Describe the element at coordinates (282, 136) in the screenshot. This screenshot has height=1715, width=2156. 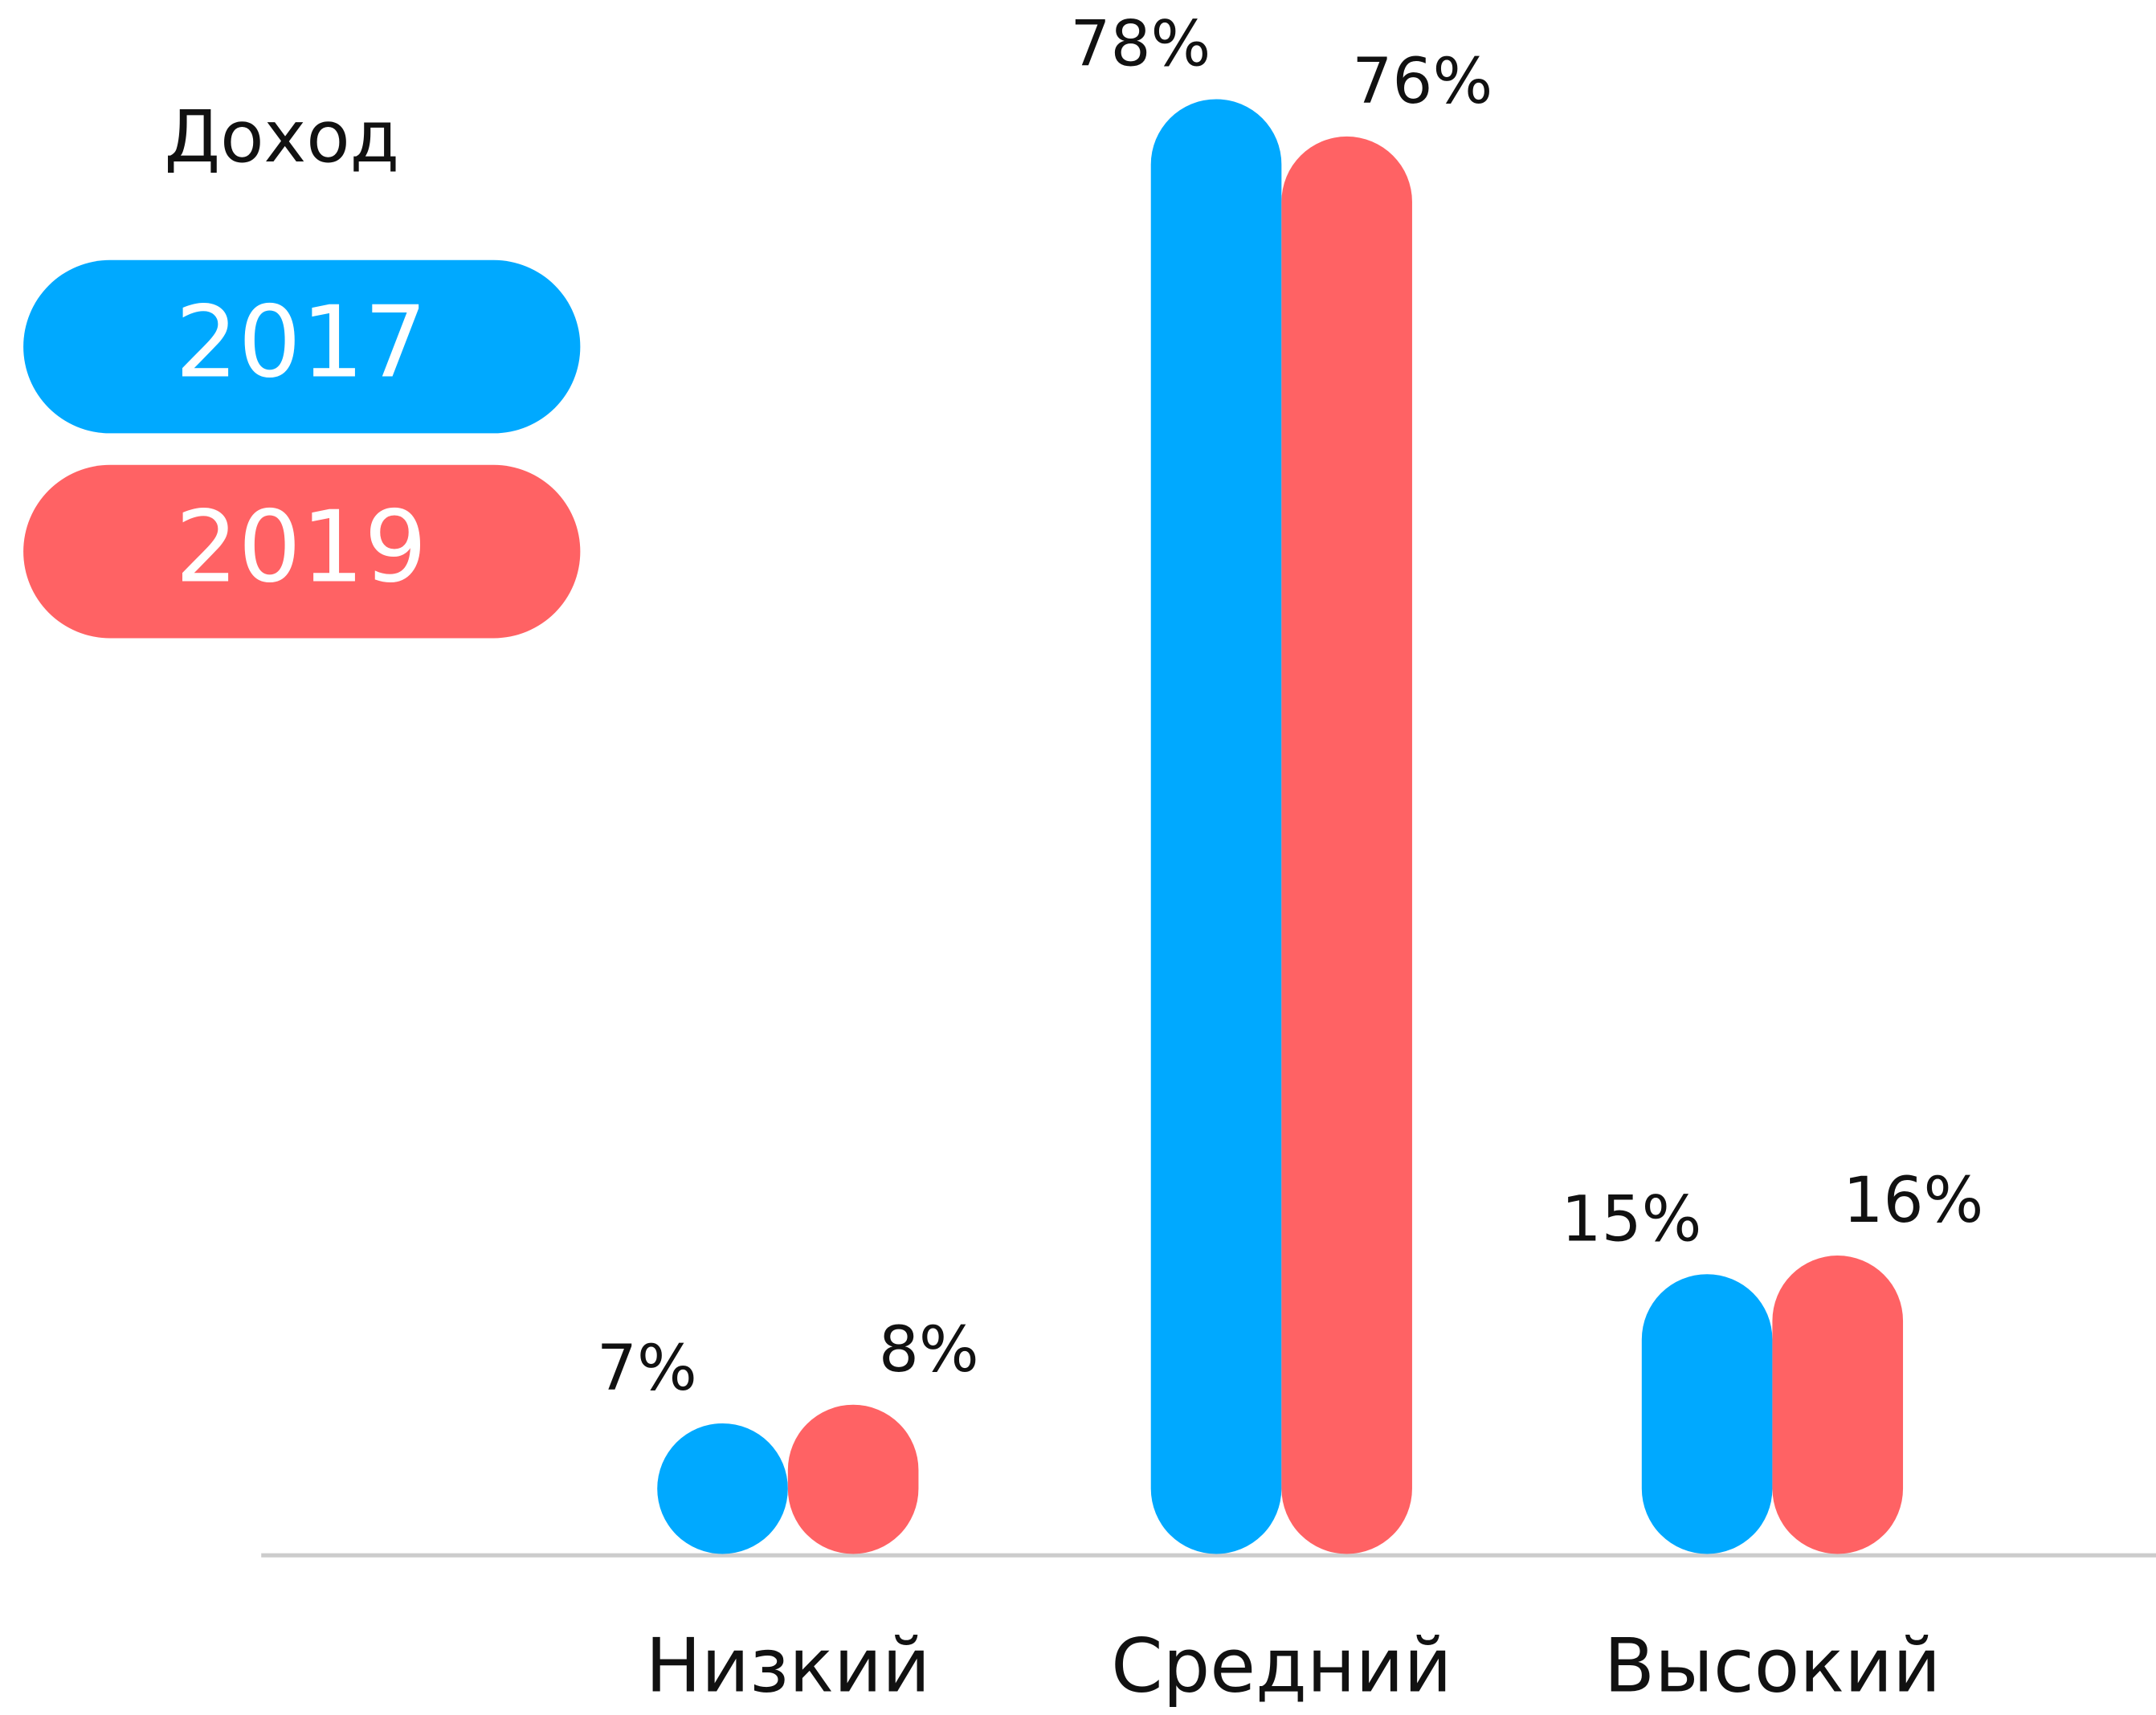
I see `legend-title: Доход` at that location.